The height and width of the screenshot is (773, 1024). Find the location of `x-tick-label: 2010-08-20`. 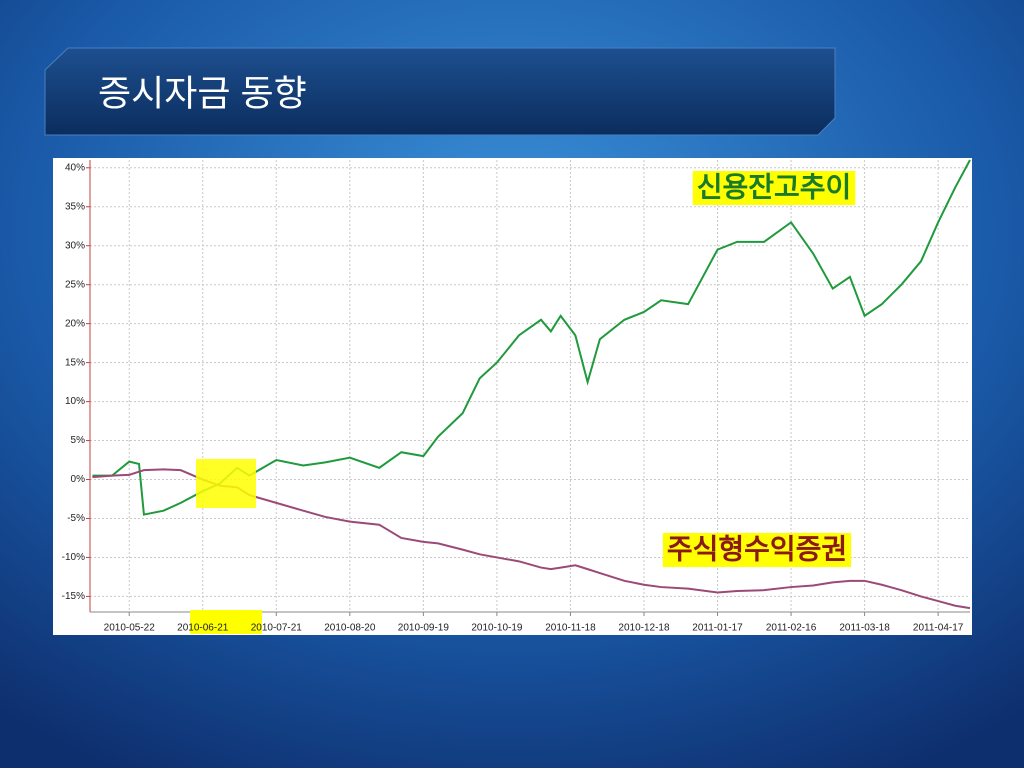

x-tick-label: 2010-08-20 is located at coordinates (350, 628).